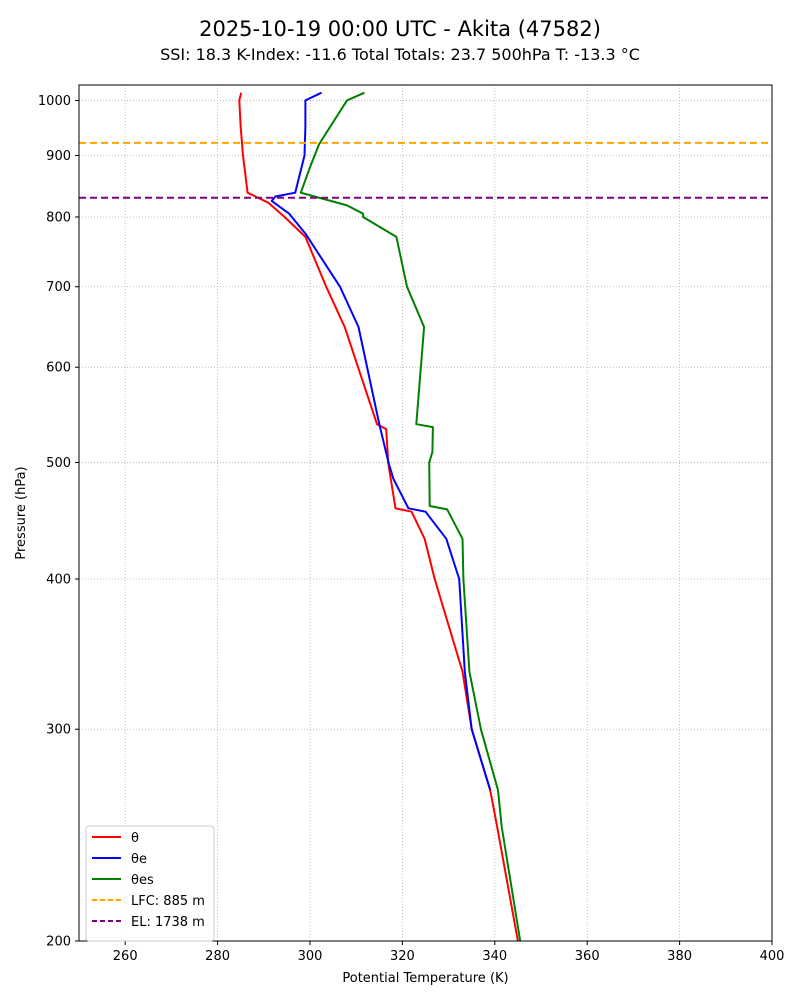  Describe the element at coordinates (58, 730) in the screenshot. I see `y-tick-label: 300` at that location.